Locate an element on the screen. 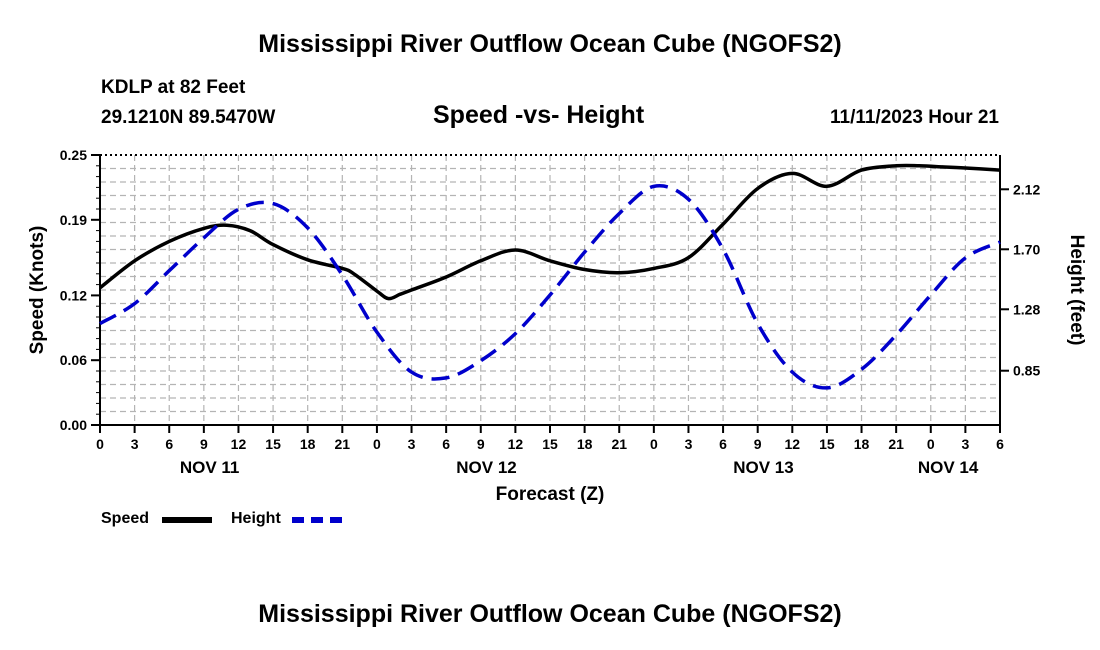 The height and width of the screenshot is (650, 1100). y2-tick-label: 0.85 is located at coordinates (1026, 371).